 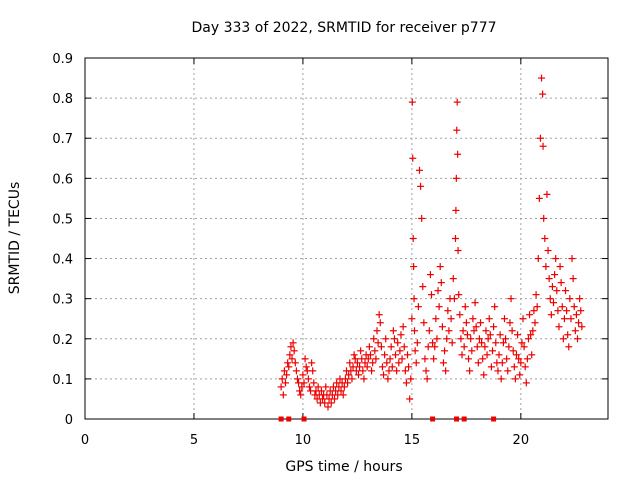 I want to click on x-tick-label: 15, so click(x=412, y=440).